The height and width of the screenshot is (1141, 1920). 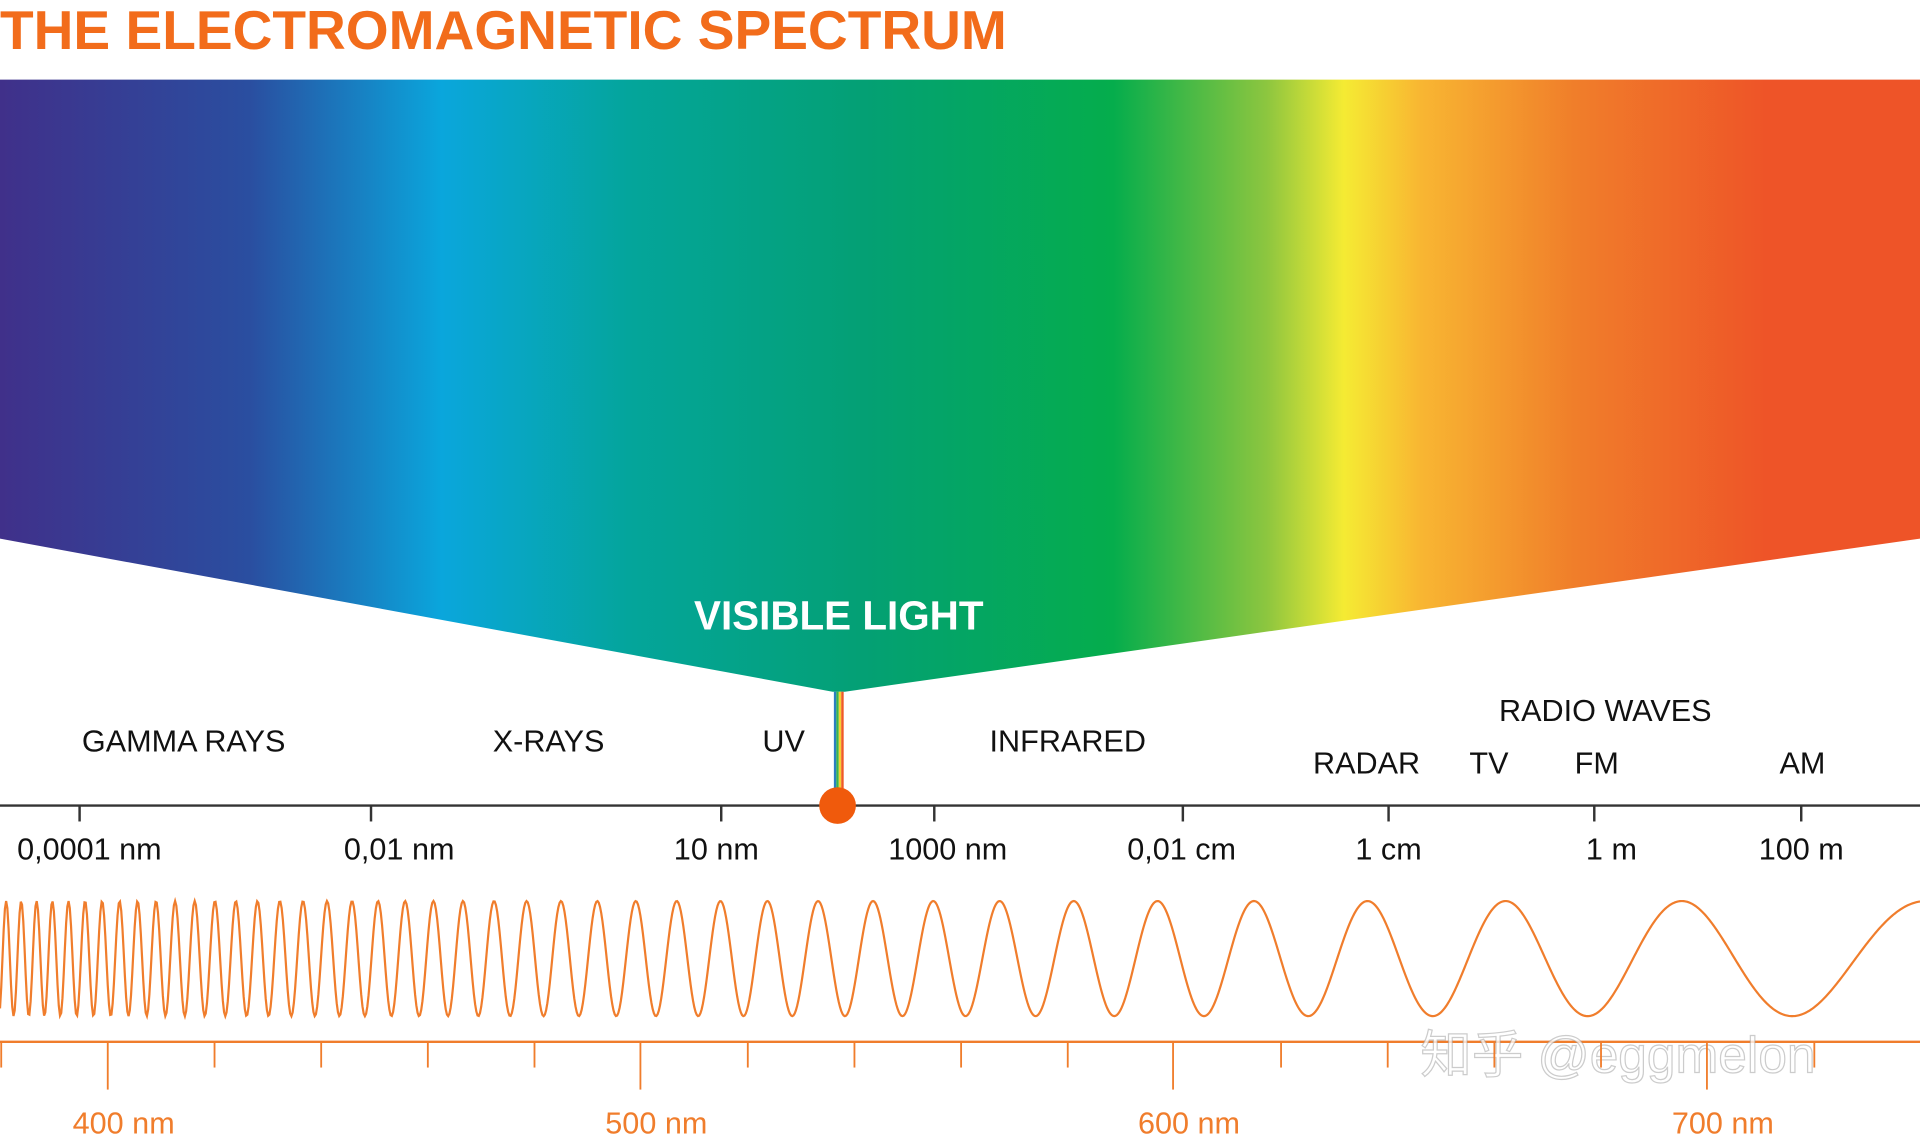 I want to click on visible-label: 600 nm, so click(x=1189, y=1124).